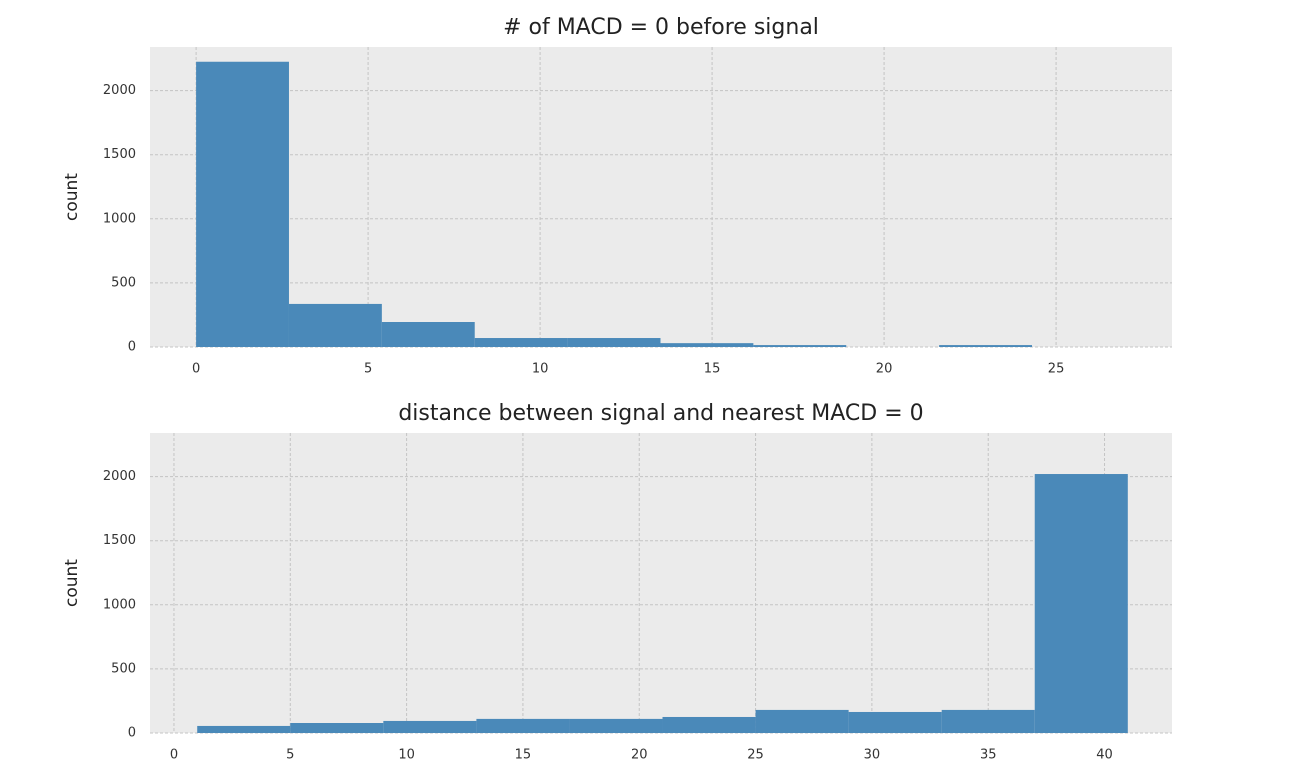 The height and width of the screenshot is (778, 1302). I want to click on chart-title: # of MACD = 0 before signal, so click(661, 27).